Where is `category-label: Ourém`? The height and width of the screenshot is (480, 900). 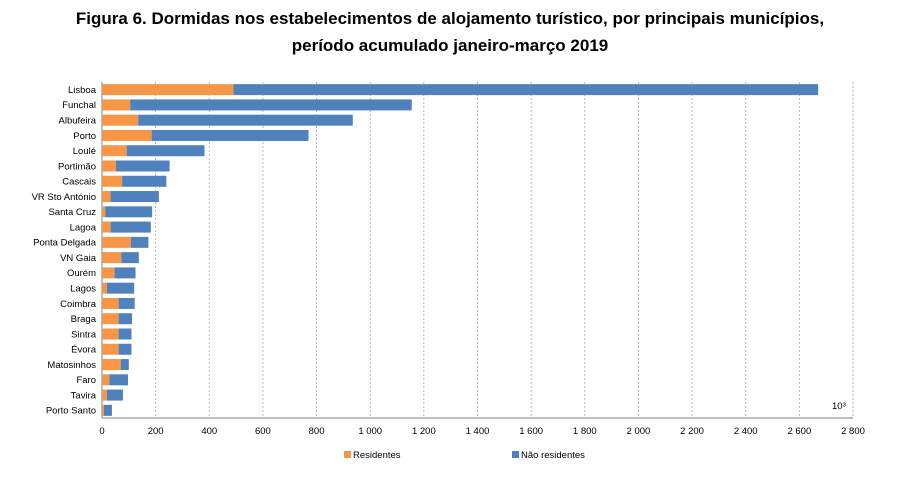 category-label: Ourém is located at coordinates (81, 273).